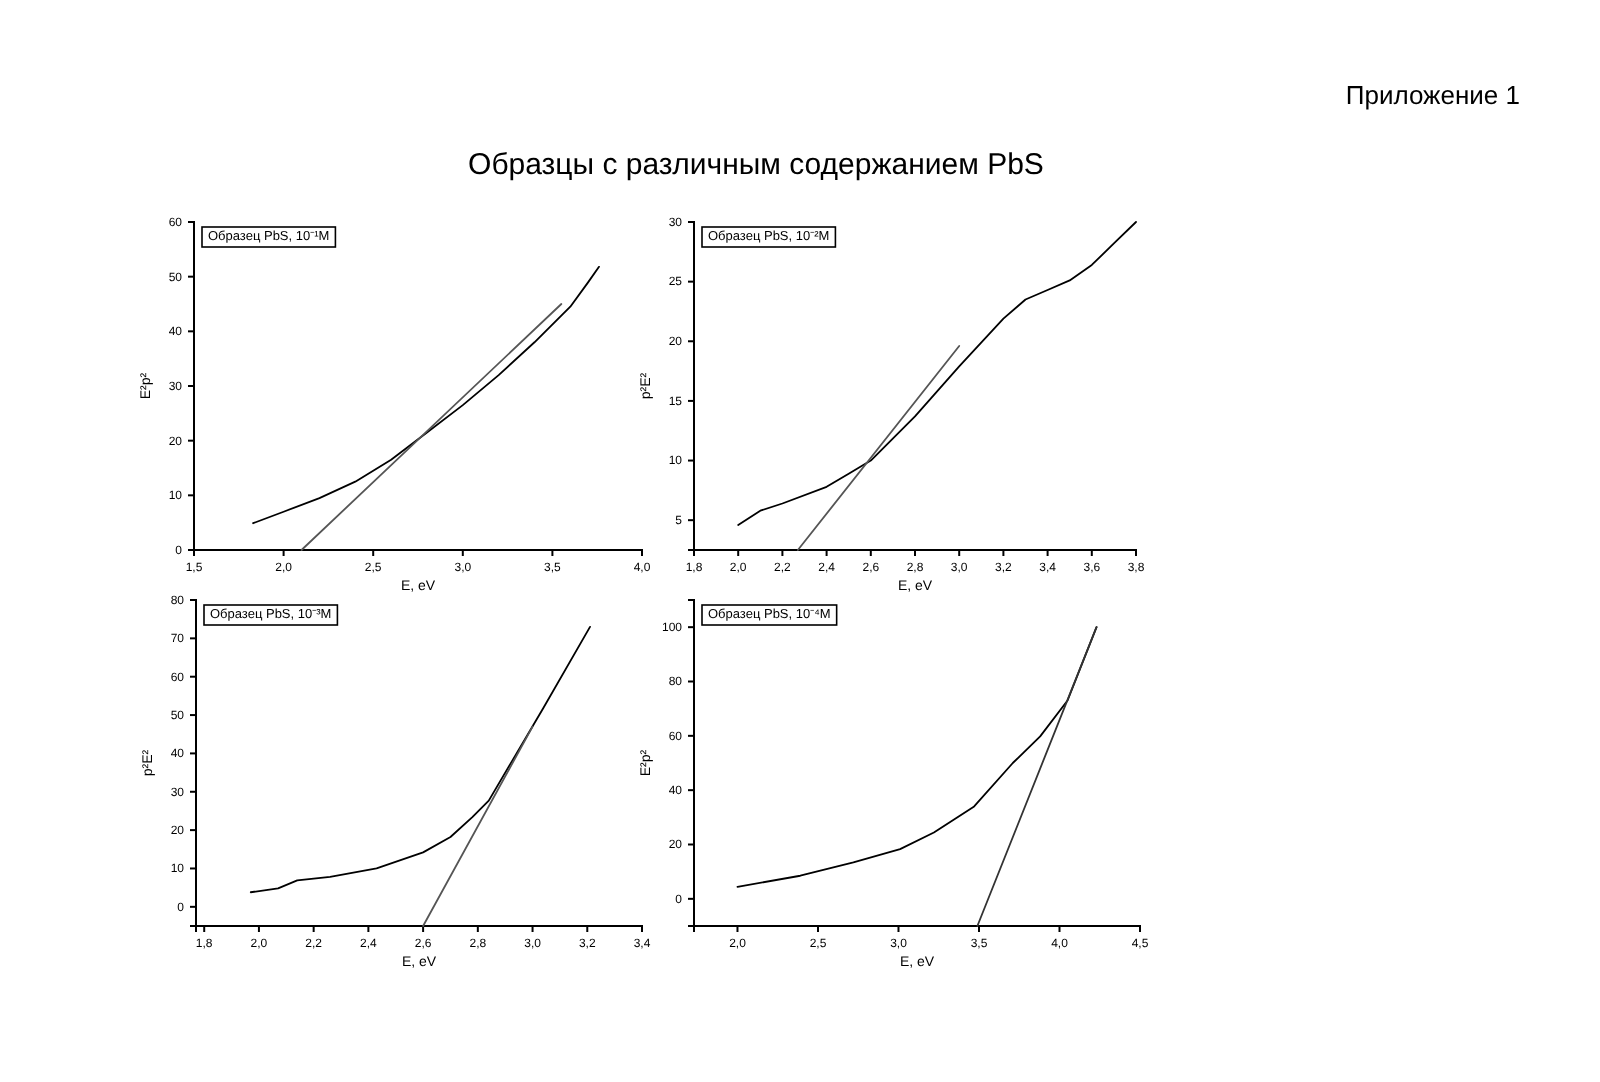  I want to click on text: Приложение 1, so click(1432, 95).